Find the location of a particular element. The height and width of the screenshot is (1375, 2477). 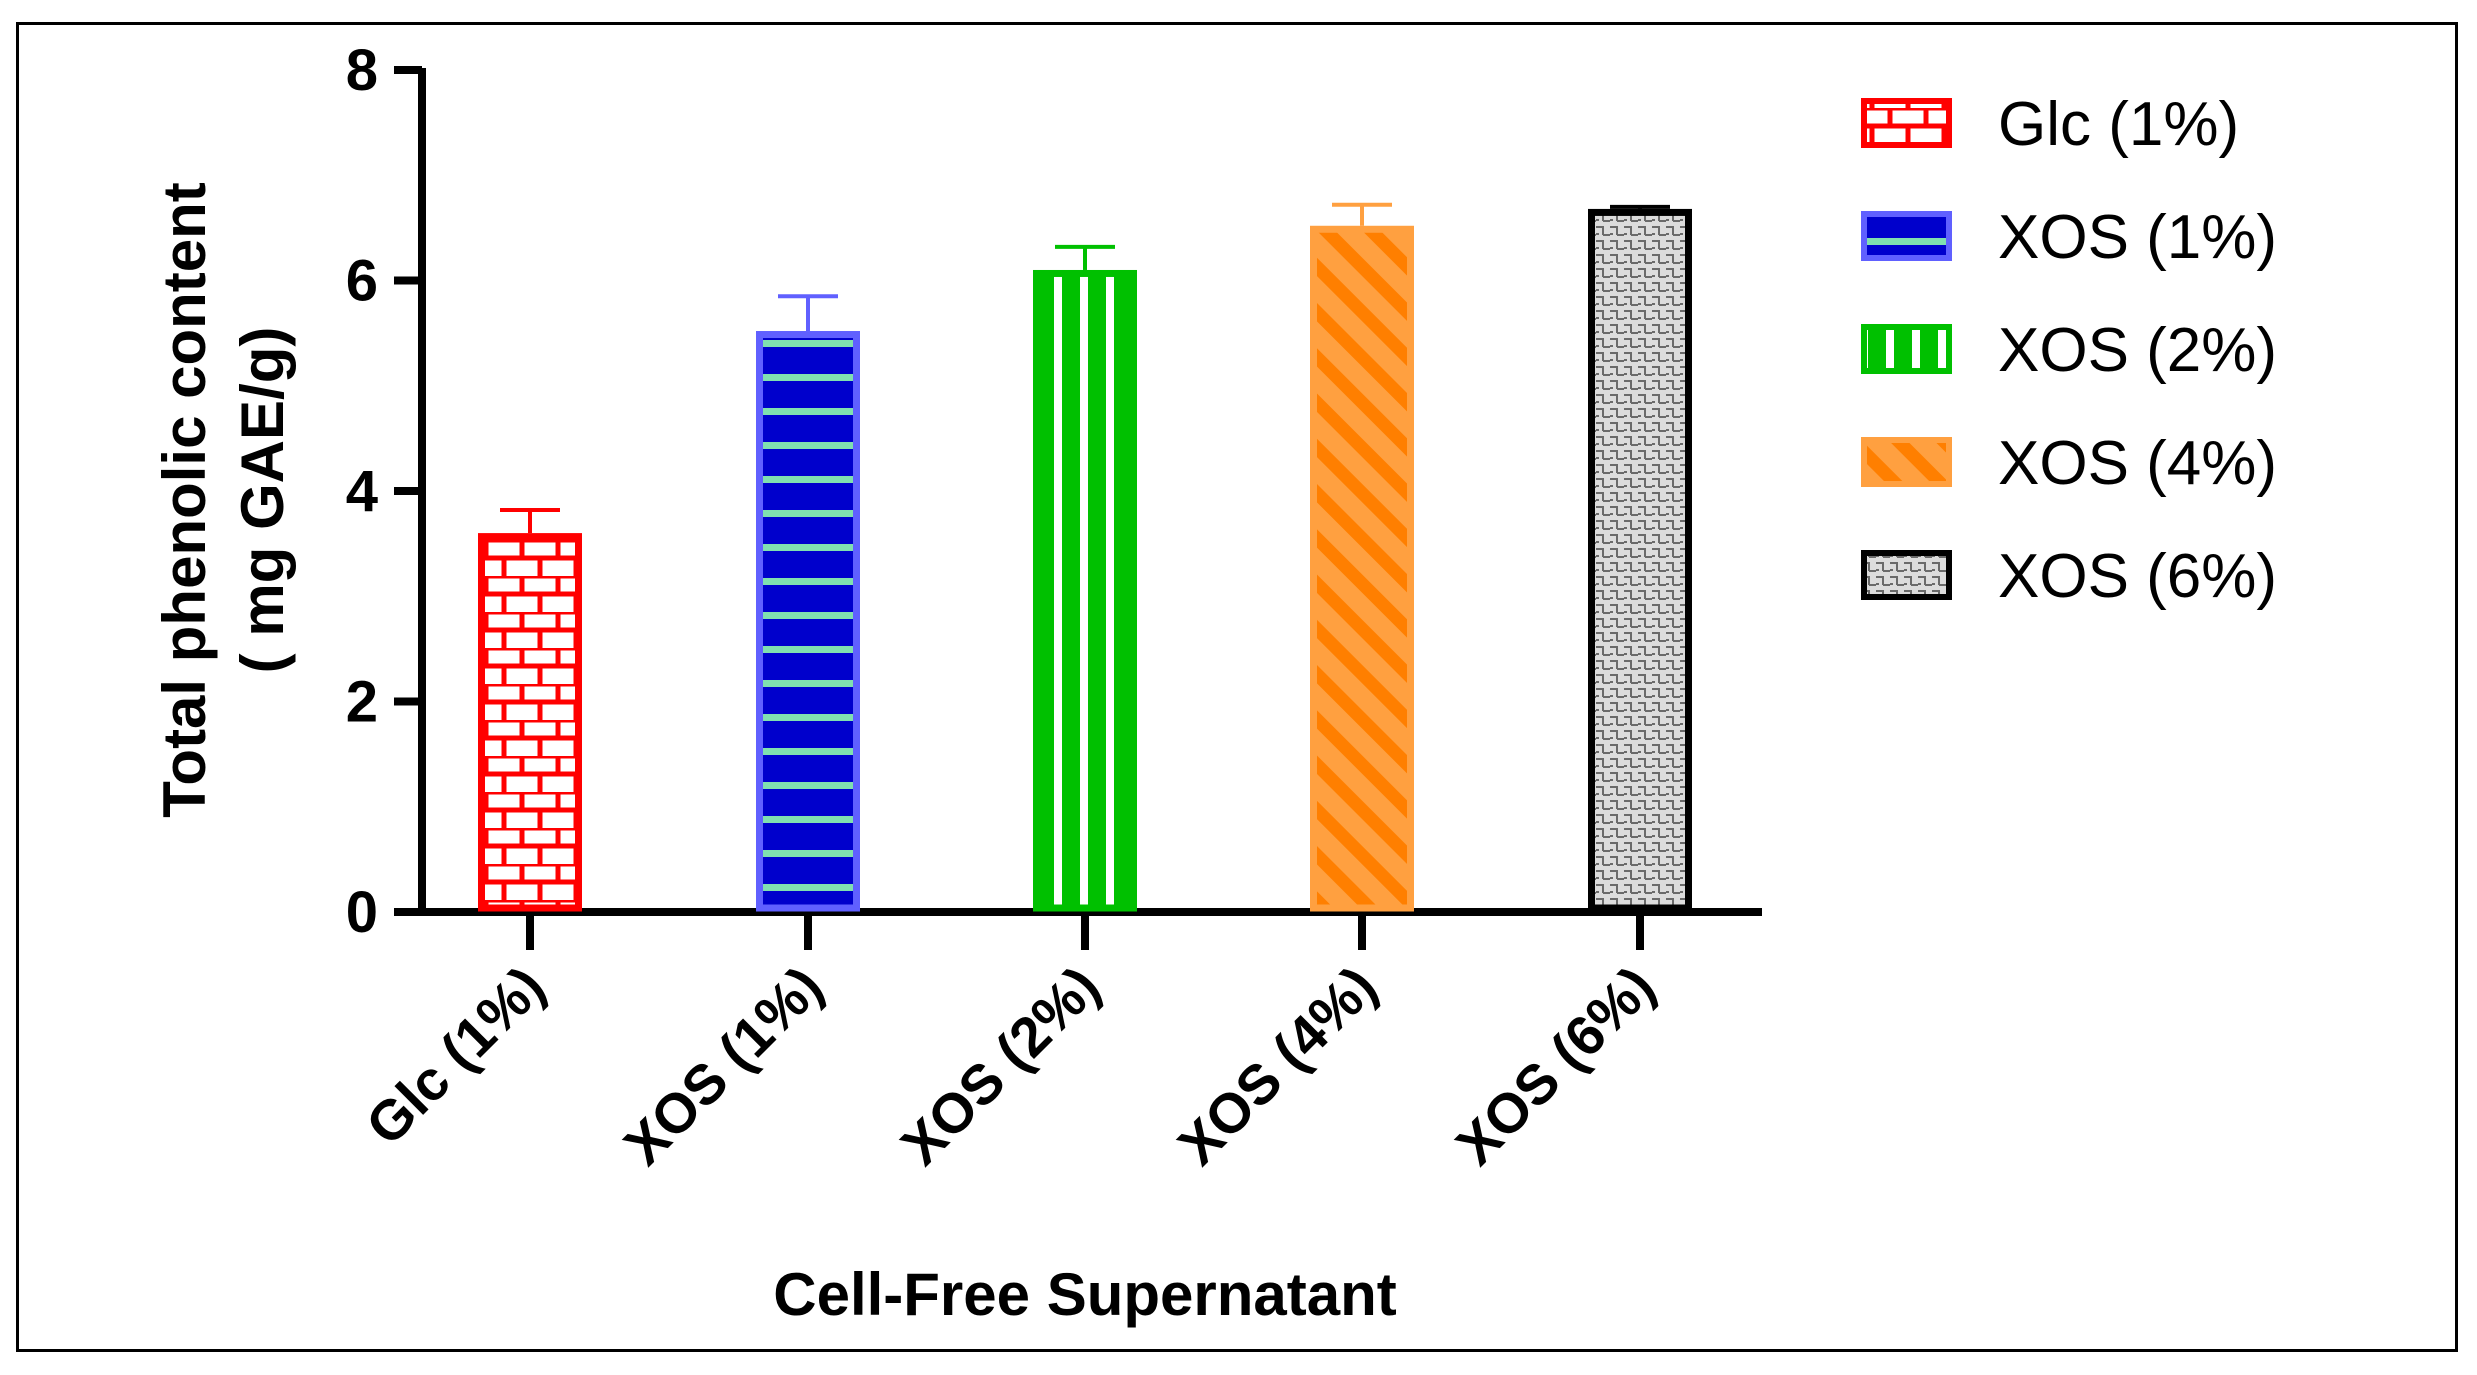

legend-label: XOS (2%) is located at coordinates (2137, 350).